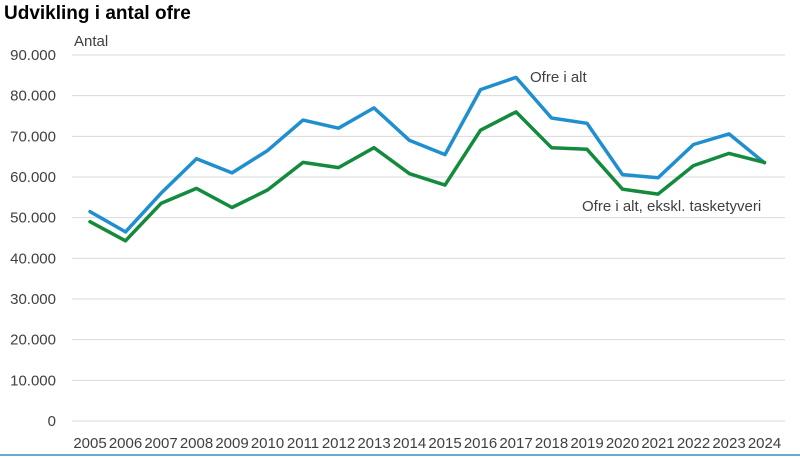 The width and height of the screenshot is (800, 458). Describe the element at coordinates (480, 443) in the screenshot. I see `x-tick-label: 2016` at that location.